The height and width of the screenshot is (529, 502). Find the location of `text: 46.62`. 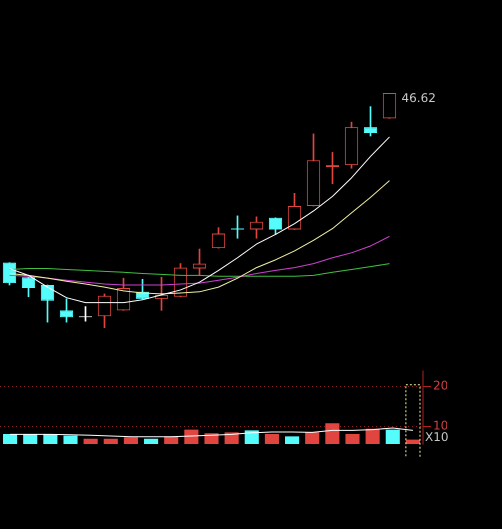

text: 46.62 is located at coordinates (419, 98).